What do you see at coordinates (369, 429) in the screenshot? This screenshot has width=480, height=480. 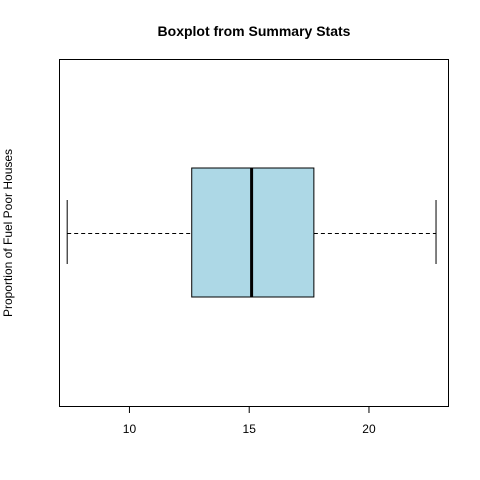 I see `x-tick-label: 20` at bounding box center [369, 429].